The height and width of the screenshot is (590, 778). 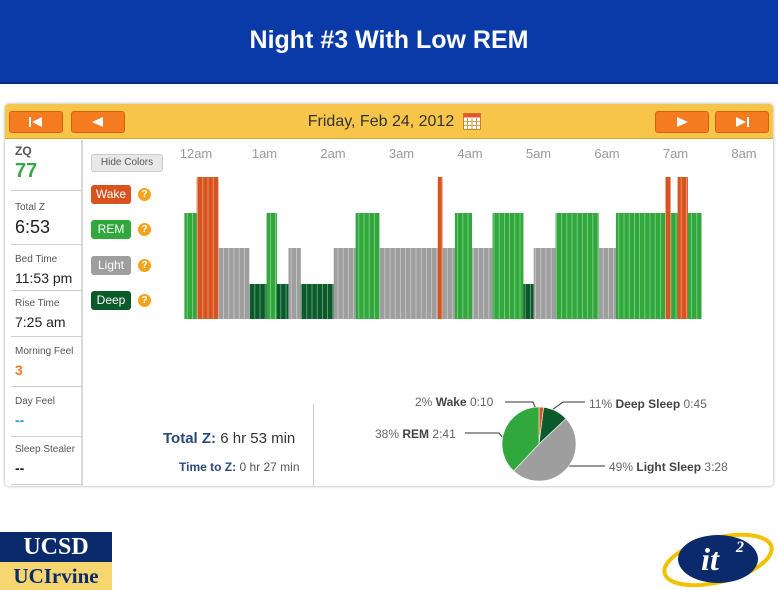 I want to click on metric-value: 11:53 pm, so click(x=44, y=278).